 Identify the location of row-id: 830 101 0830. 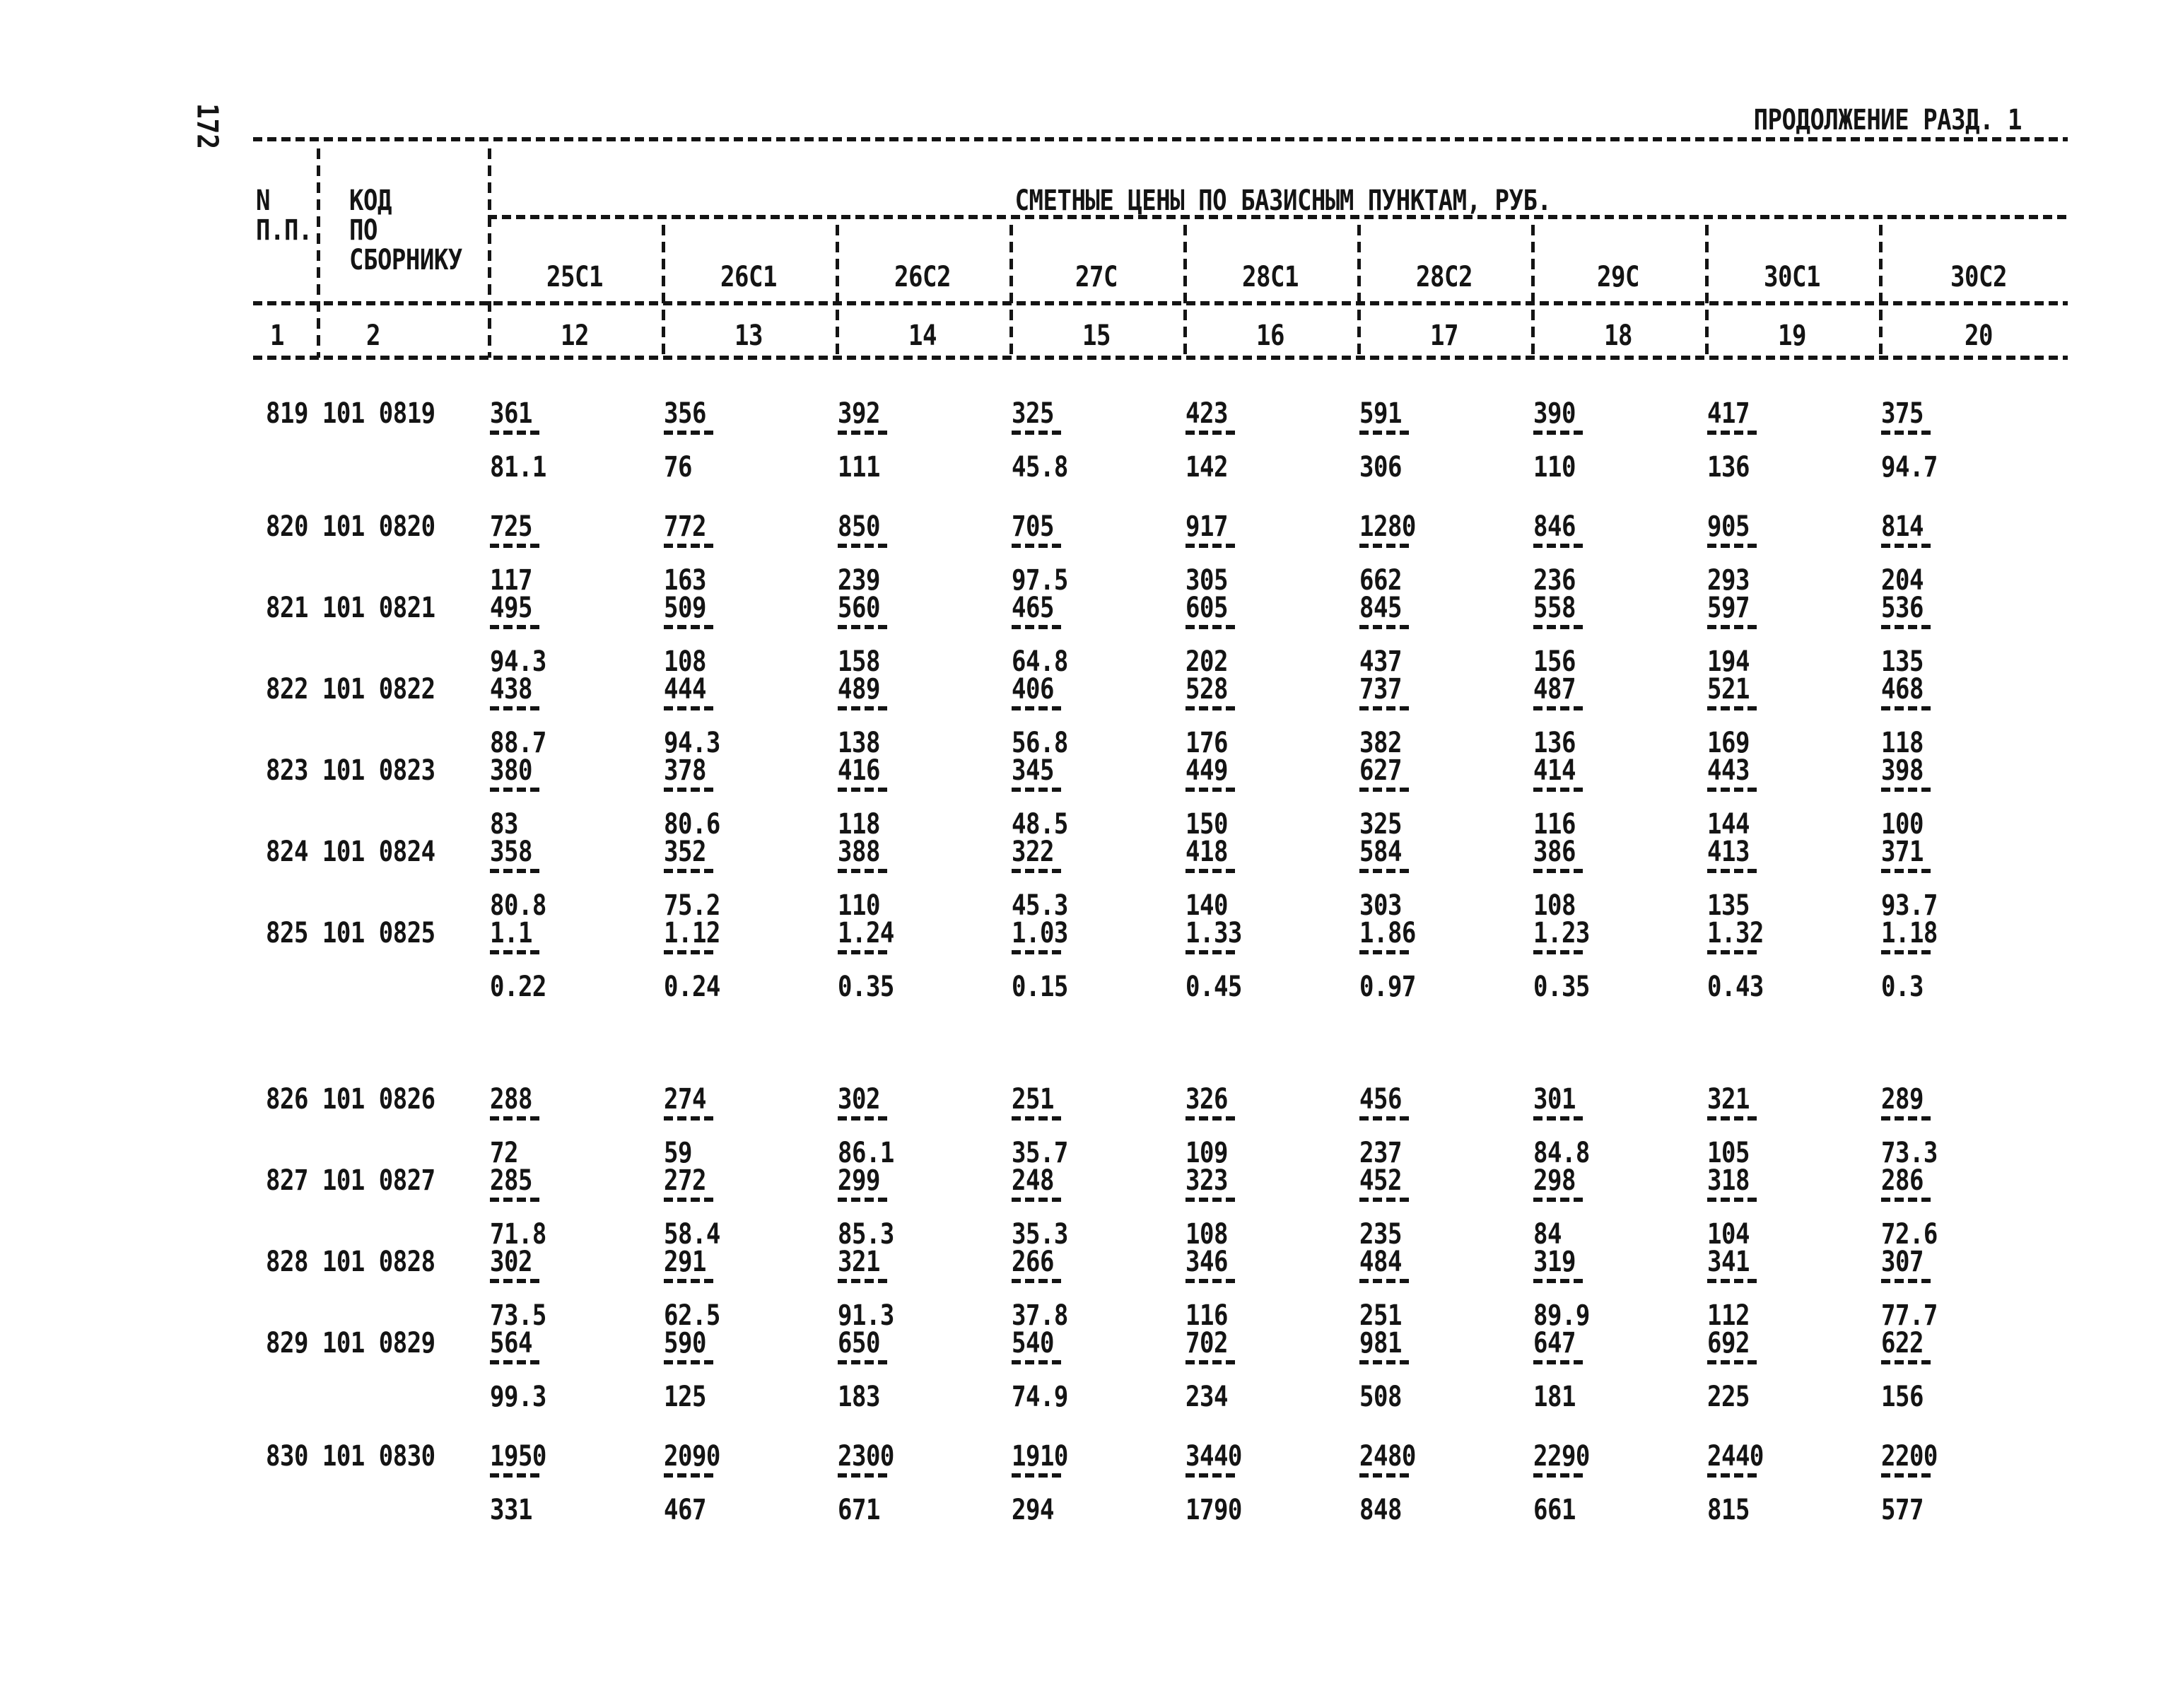
(350, 1456).